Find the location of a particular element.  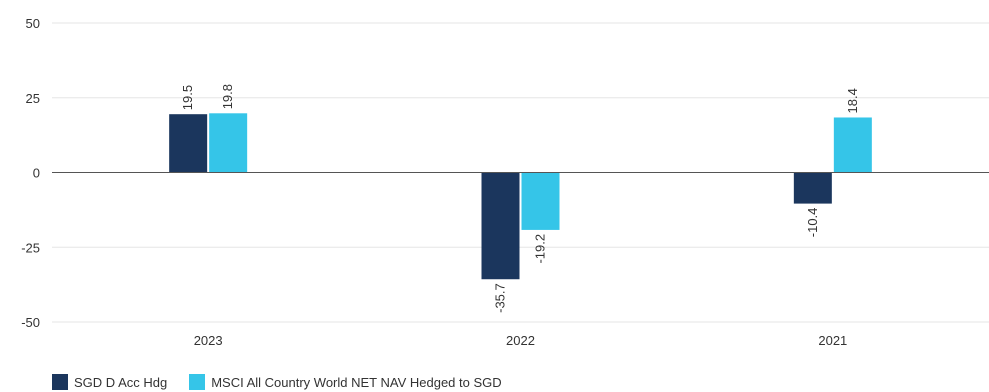

bar-series-2-2022 is located at coordinates (540, 201).